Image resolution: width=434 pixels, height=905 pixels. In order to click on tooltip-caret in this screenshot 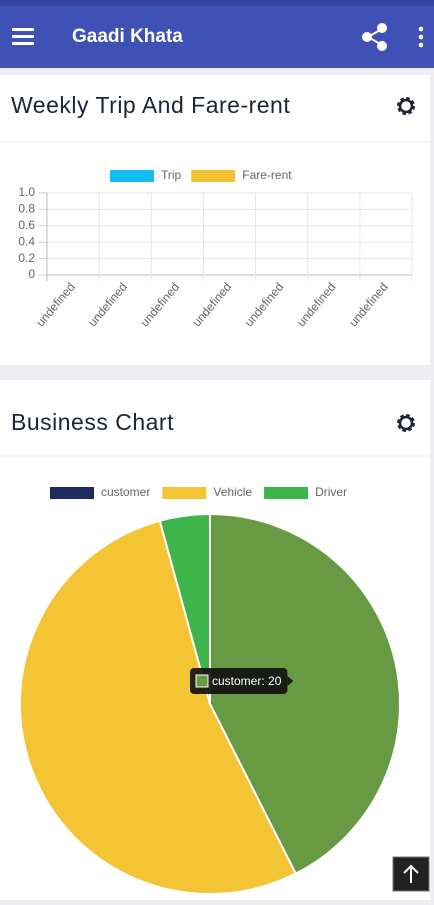, I will do `click(290, 681)`.